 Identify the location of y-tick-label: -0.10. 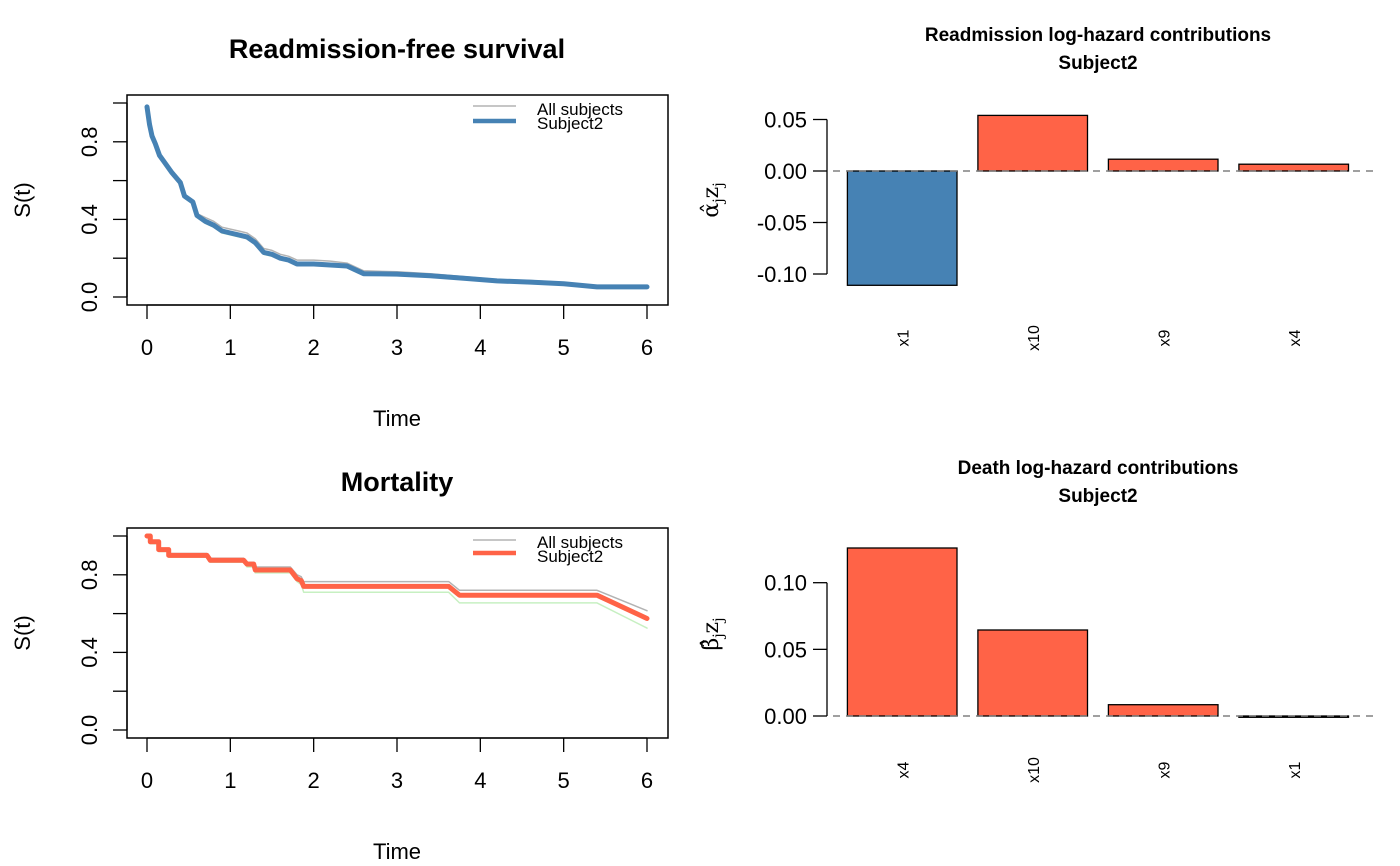
(782, 274).